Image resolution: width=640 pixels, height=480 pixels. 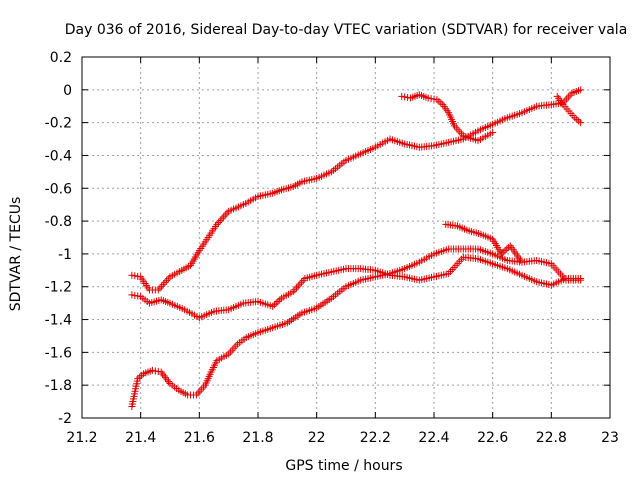 What do you see at coordinates (58, 189) in the screenshot?
I see `y-tick-label: -0.6` at bounding box center [58, 189].